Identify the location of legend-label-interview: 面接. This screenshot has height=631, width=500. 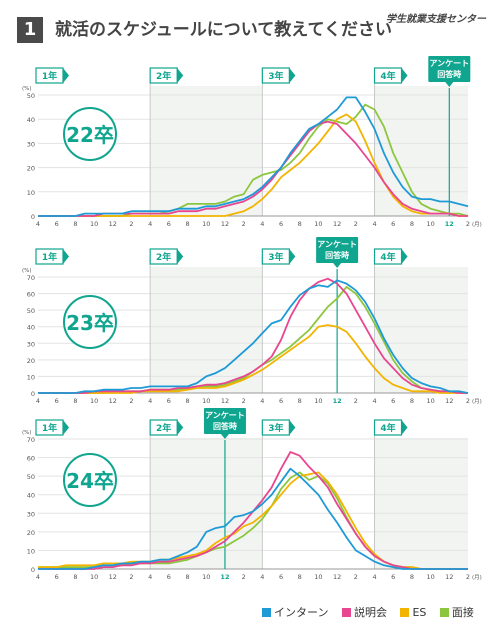
(462, 612).